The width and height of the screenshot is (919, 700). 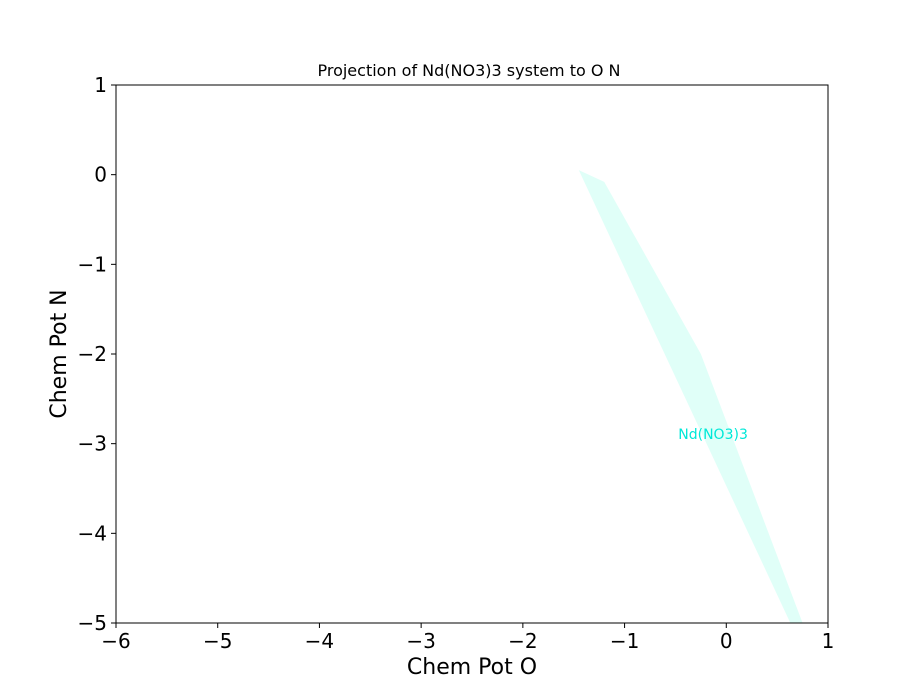 I want to click on x-tick-label: −6, so click(x=115, y=641).